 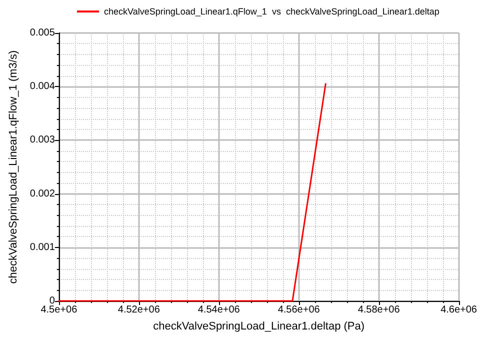 What do you see at coordinates (299, 310) in the screenshot?
I see `x-tick-label: 4.56e+06` at bounding box center [299, 310].